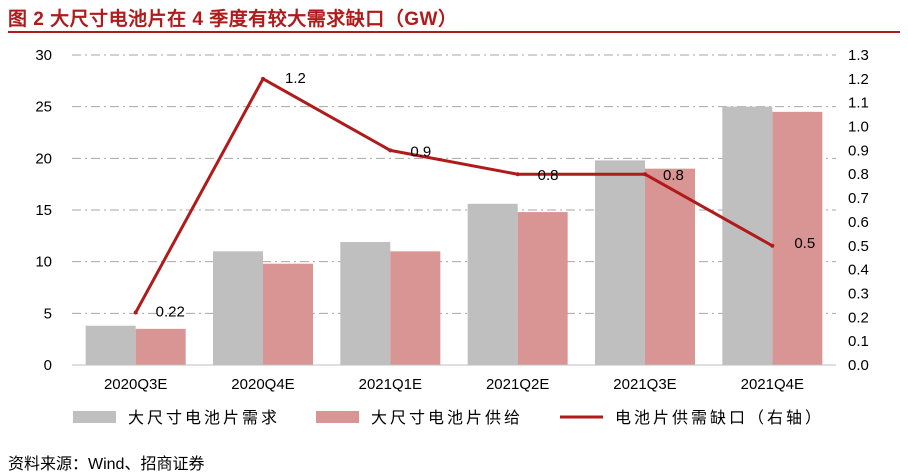  I want to click on legend-label-demand: 大尺寸电池片需求, so click(204, 418).